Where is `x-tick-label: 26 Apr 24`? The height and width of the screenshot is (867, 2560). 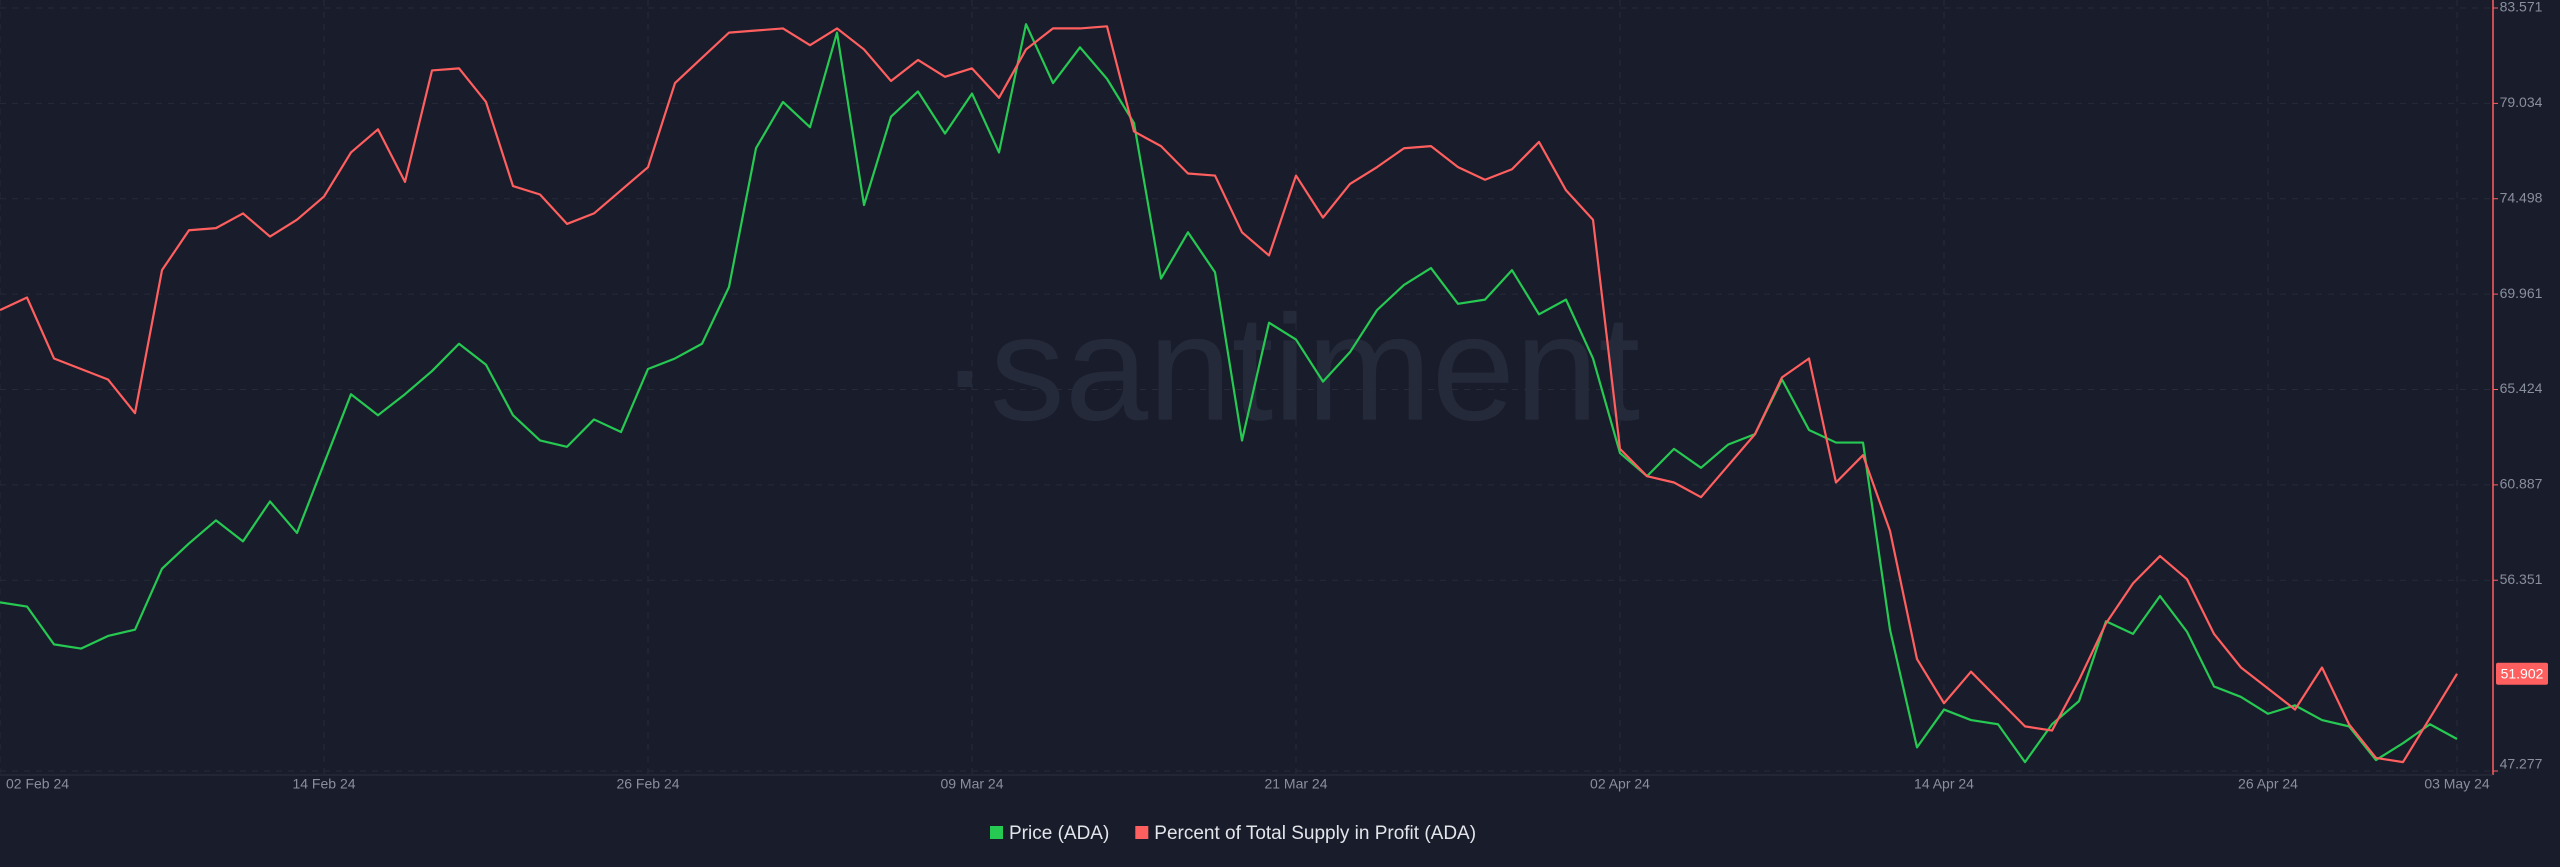
x-tick-label: 26 Apr 24 is located at coordinates (2268, 784).